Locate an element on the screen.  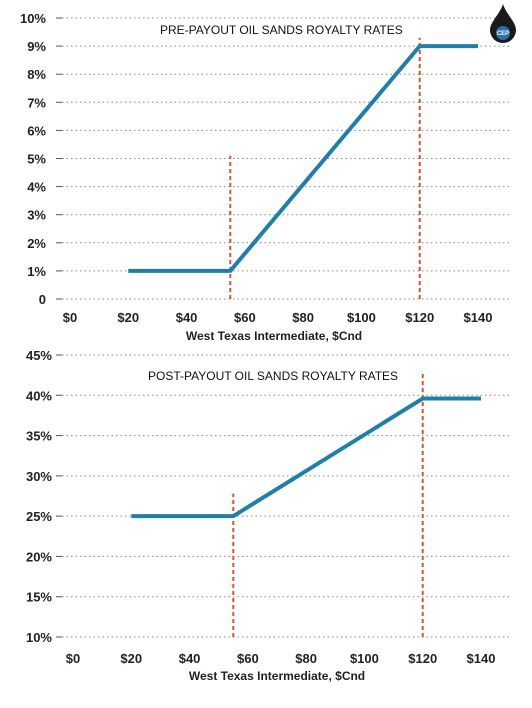
y-tick-label: 6% is located at coordinates (36, 130).